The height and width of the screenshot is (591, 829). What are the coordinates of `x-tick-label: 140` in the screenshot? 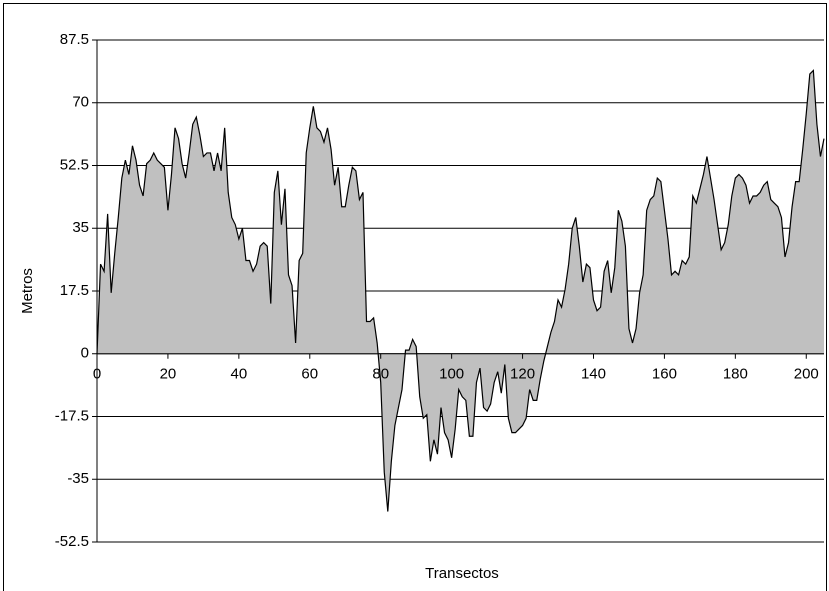 It's located at (593, 374).